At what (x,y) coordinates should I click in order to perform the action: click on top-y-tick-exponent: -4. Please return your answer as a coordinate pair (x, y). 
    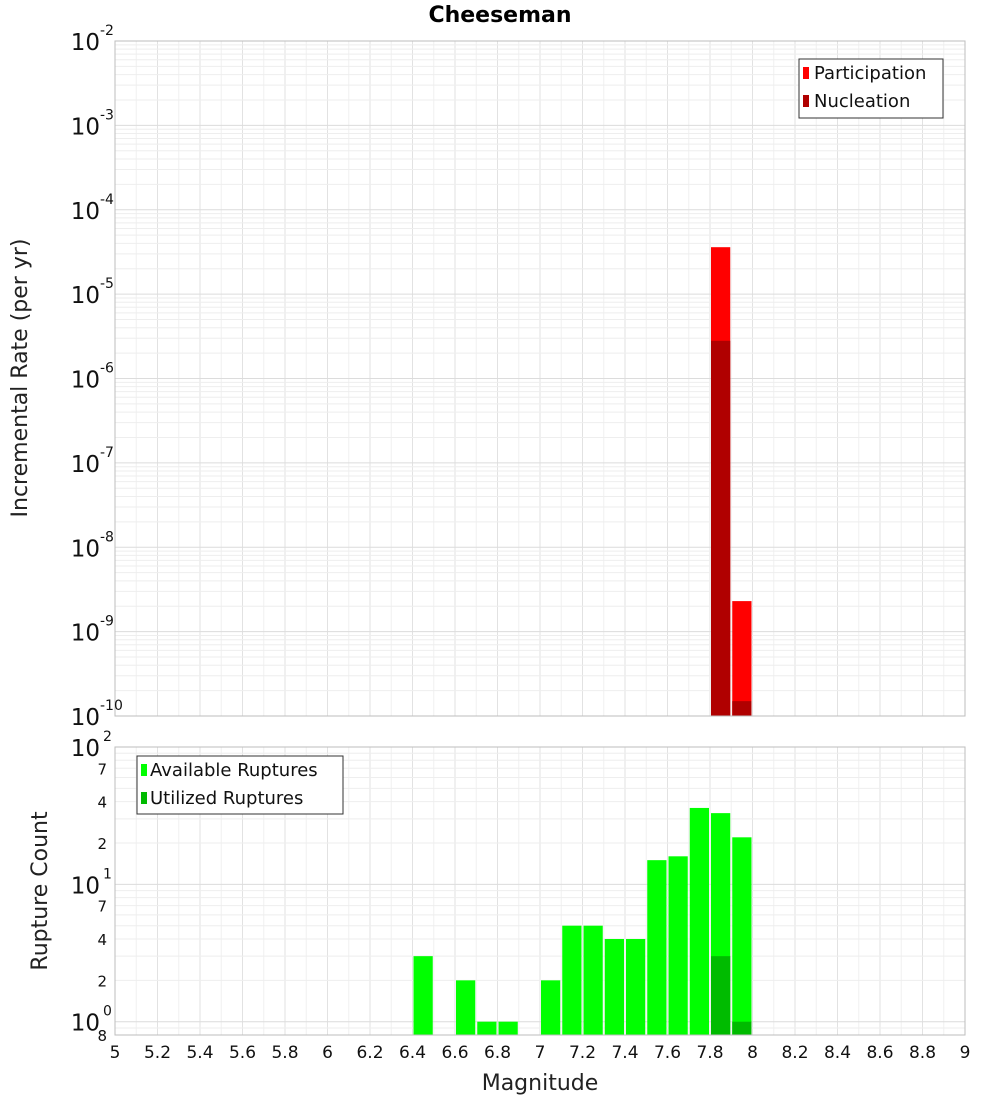
    Looking at the image, I should click on (107, 200).